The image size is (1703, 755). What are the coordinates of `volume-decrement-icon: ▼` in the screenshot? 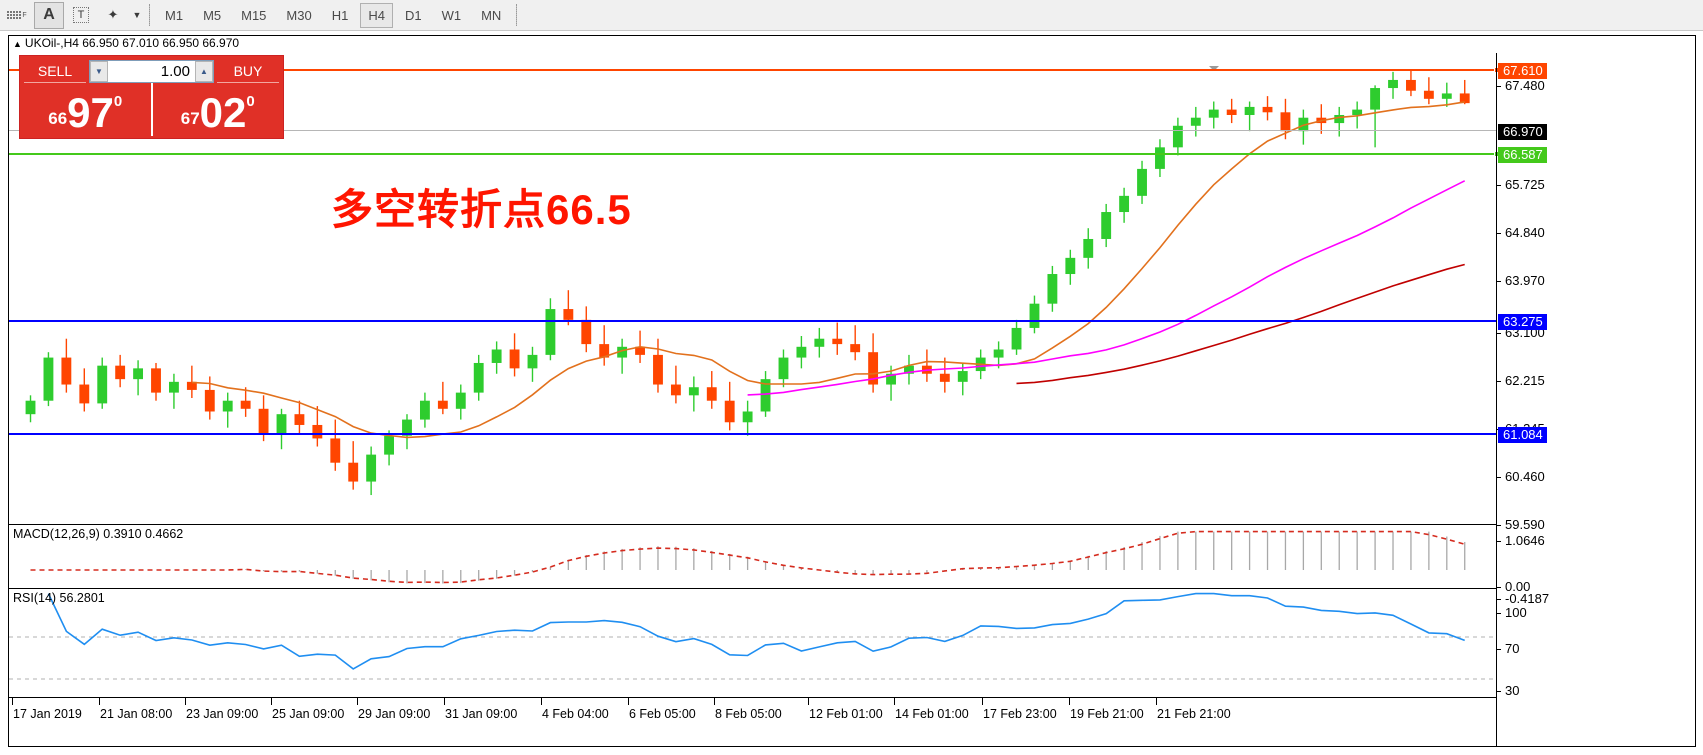 It's located at (99, 71).